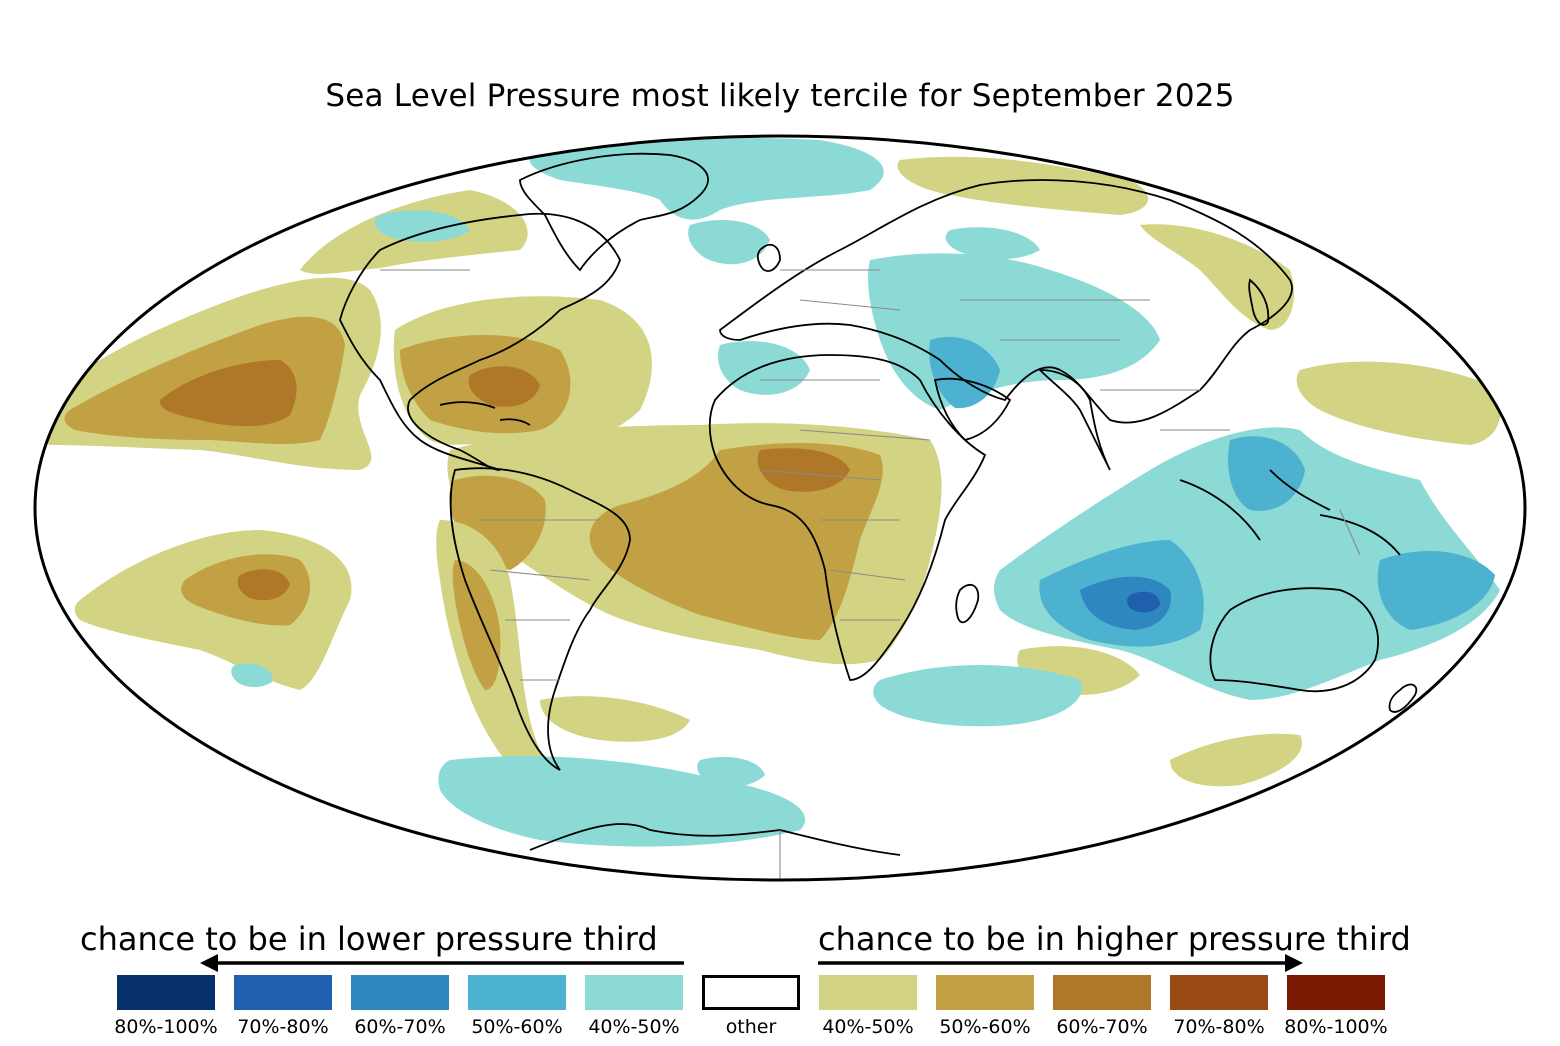 The image size is (1560, 1046). I want to click on coastline-australia, so click(1294, 640).